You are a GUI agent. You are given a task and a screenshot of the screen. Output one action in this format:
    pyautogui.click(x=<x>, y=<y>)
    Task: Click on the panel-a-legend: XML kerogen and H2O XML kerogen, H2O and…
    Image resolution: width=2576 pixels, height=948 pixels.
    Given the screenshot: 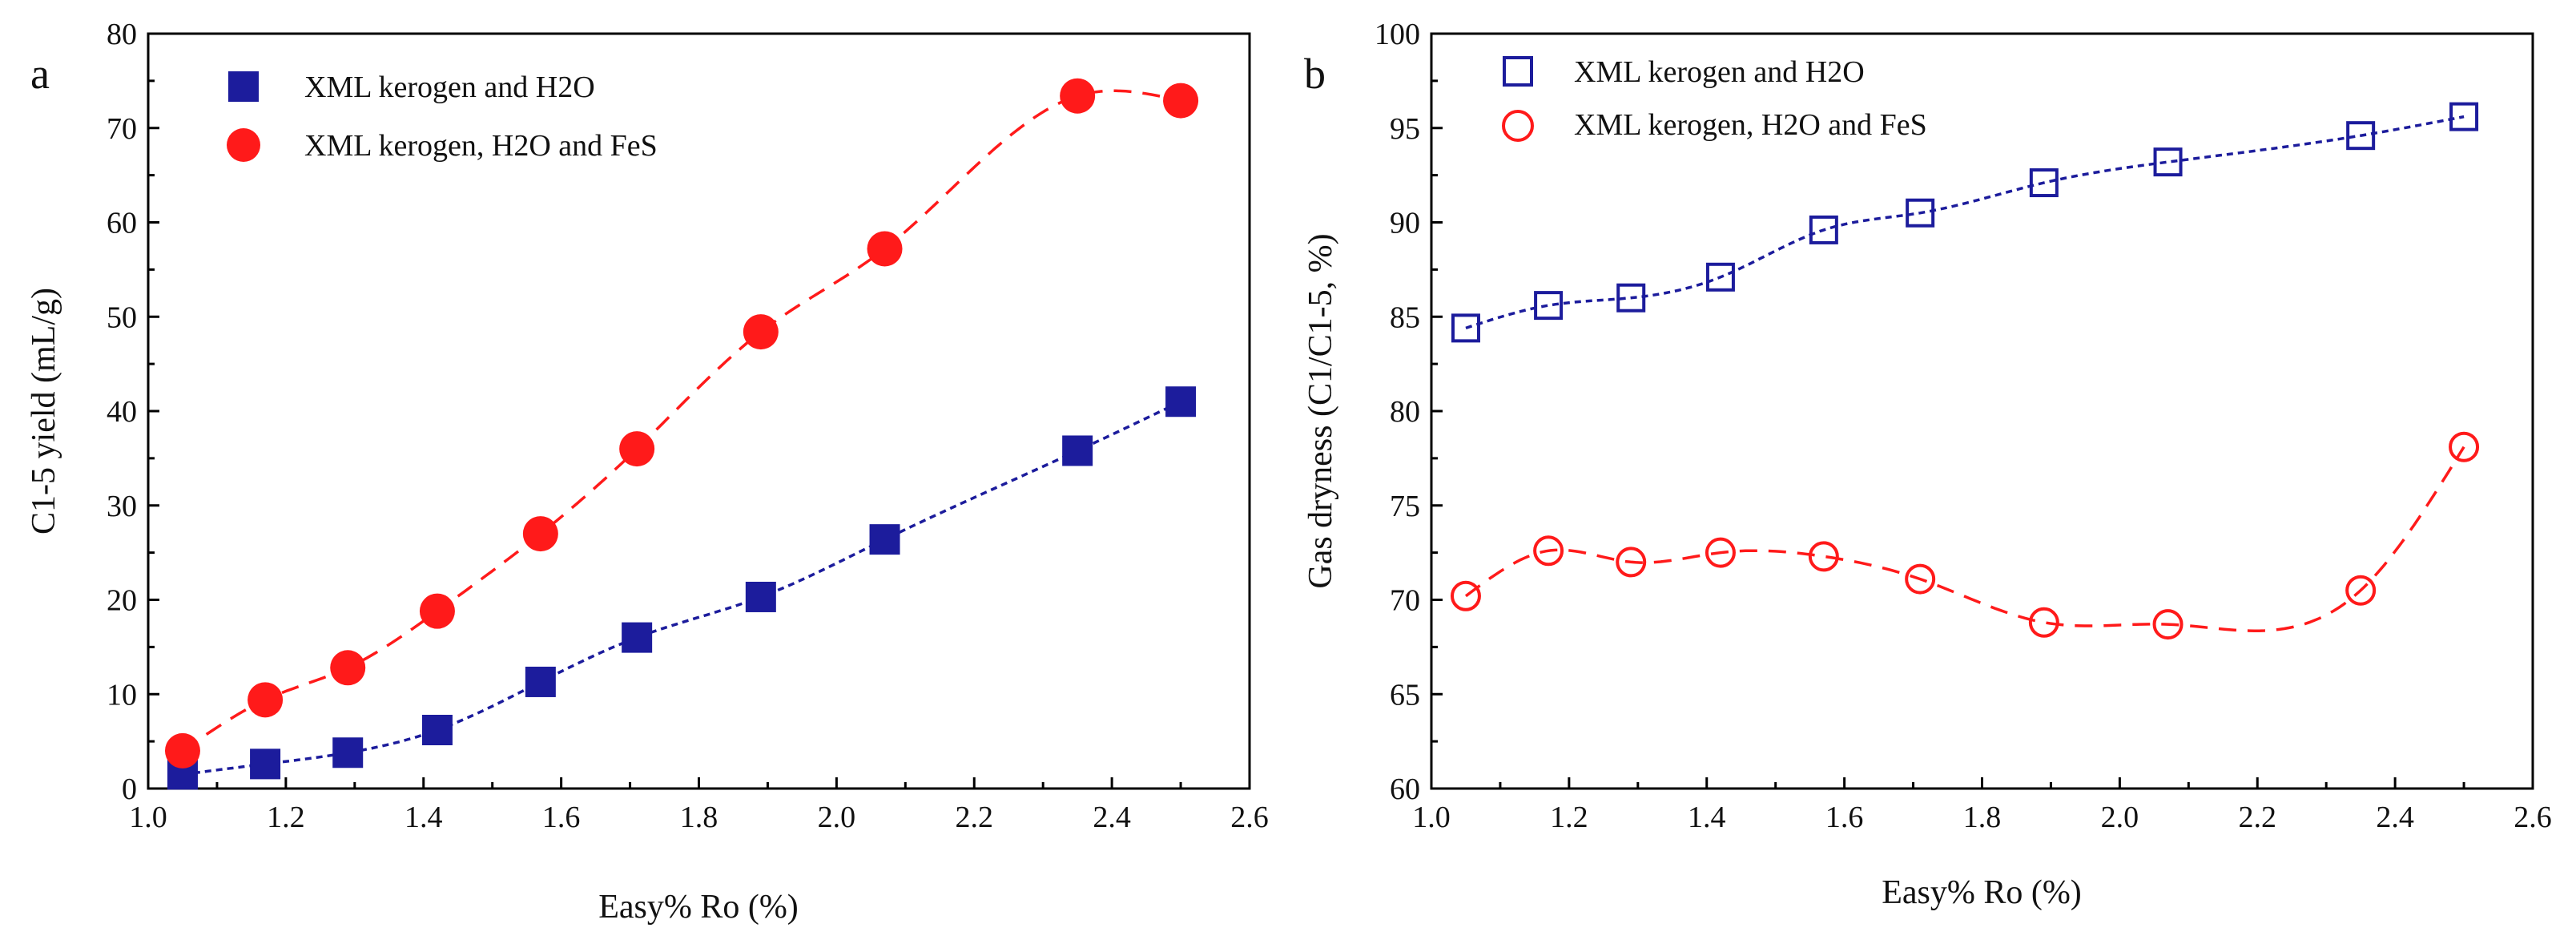 What is the action you would take?
    pyautogui.click(x=442, y=117)
    